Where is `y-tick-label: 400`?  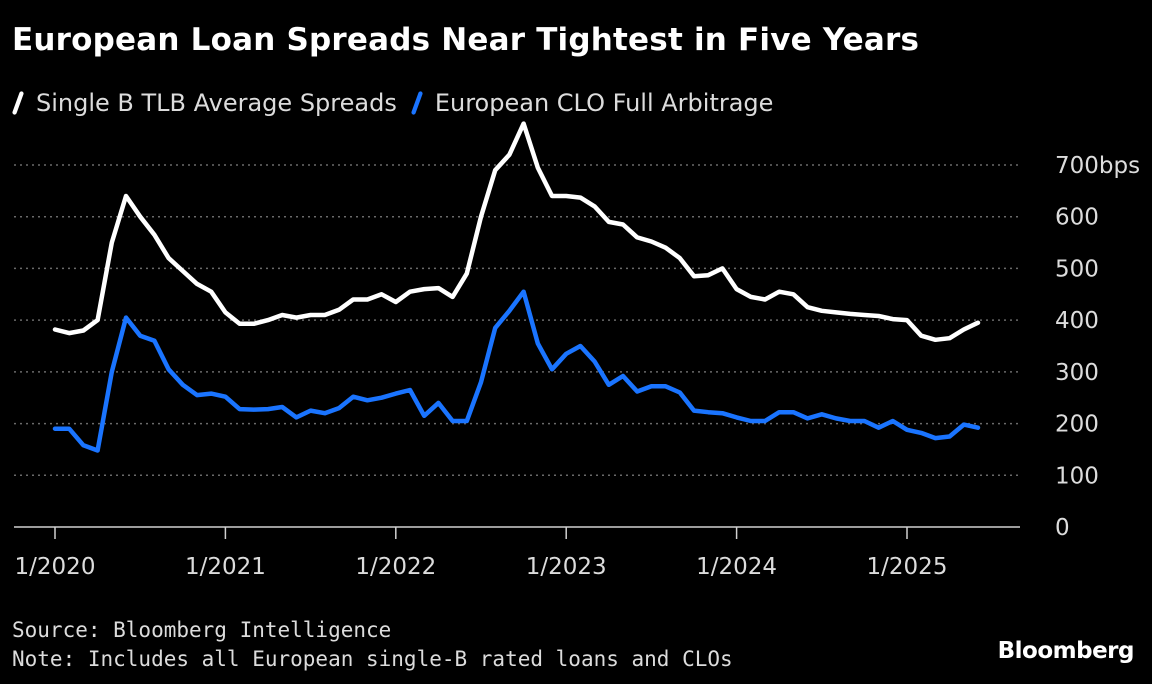
y-tick-label: 400 is located at coordinates (1077, 321).